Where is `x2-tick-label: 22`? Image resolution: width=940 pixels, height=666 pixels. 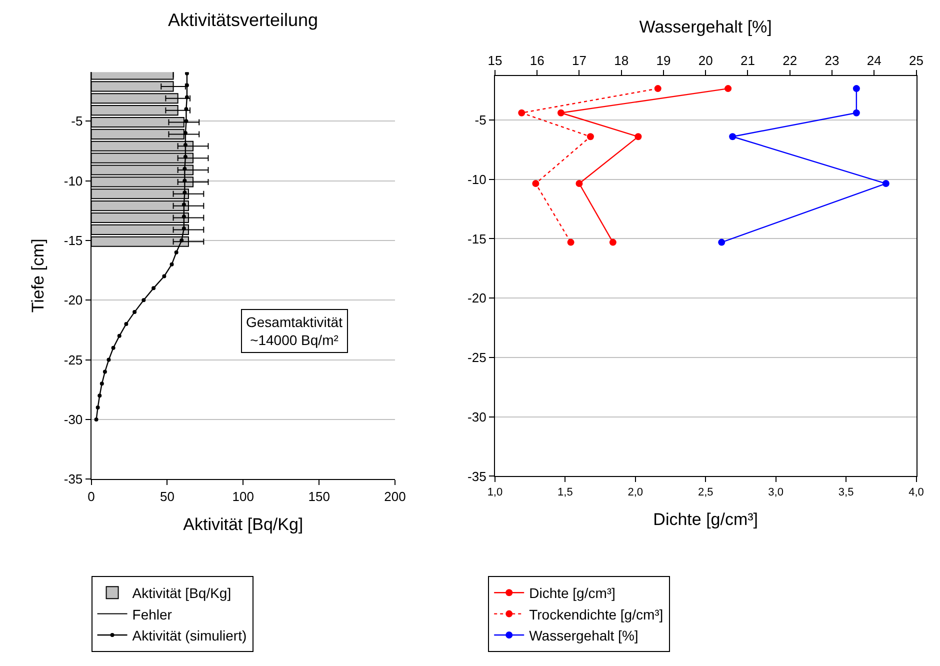
x2-tick-label: 22 is located at coordinates (790, 60).